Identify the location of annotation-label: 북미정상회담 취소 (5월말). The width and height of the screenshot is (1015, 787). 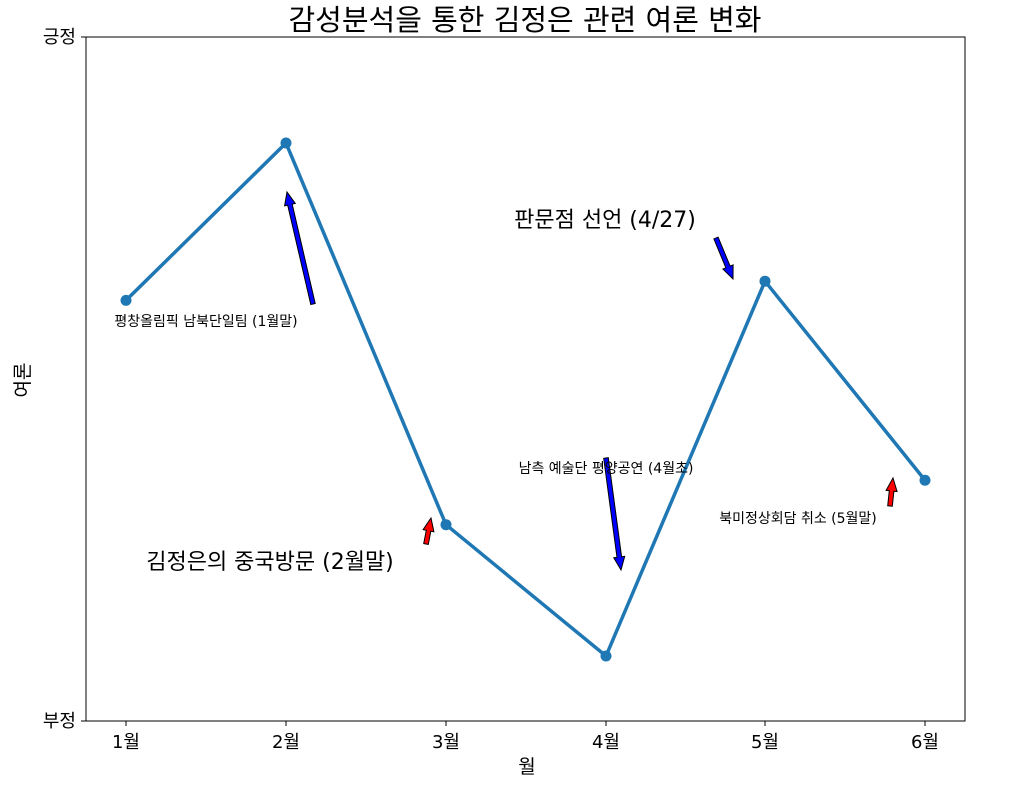
(798, 519).